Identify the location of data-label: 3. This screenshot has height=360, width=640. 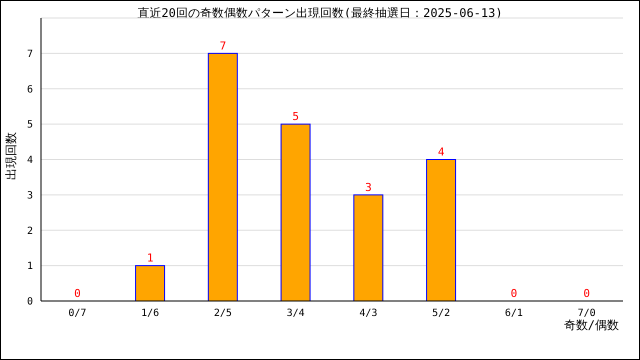
(368, 187).